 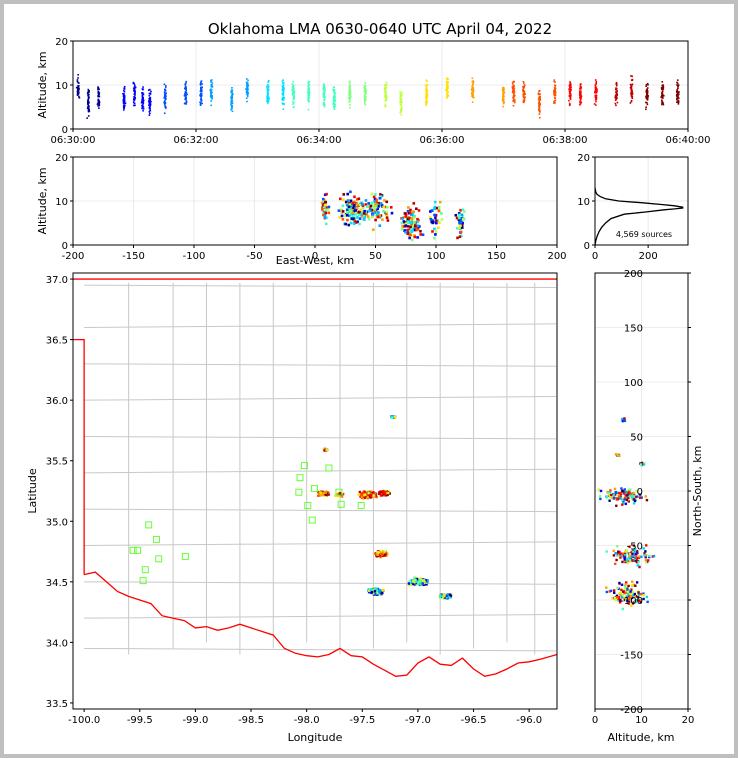 I want to click on plan-view-xlabel: Longitude, so click(x=315, y=737).